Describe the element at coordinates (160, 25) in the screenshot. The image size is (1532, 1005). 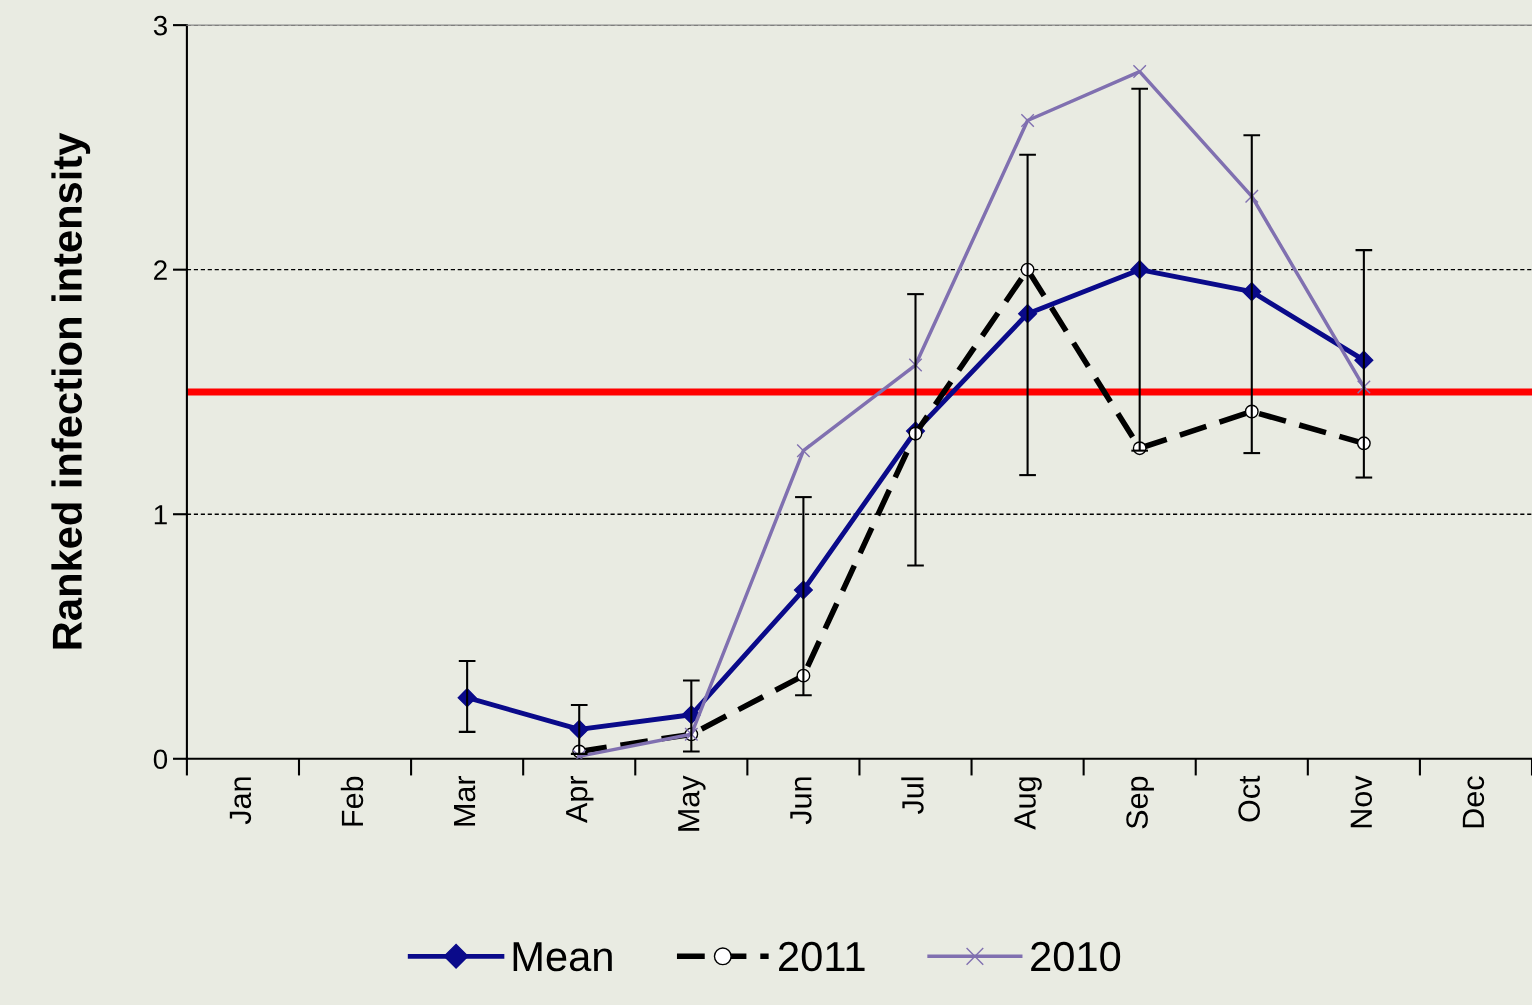
I see `y-tick-label: 3` at that location.